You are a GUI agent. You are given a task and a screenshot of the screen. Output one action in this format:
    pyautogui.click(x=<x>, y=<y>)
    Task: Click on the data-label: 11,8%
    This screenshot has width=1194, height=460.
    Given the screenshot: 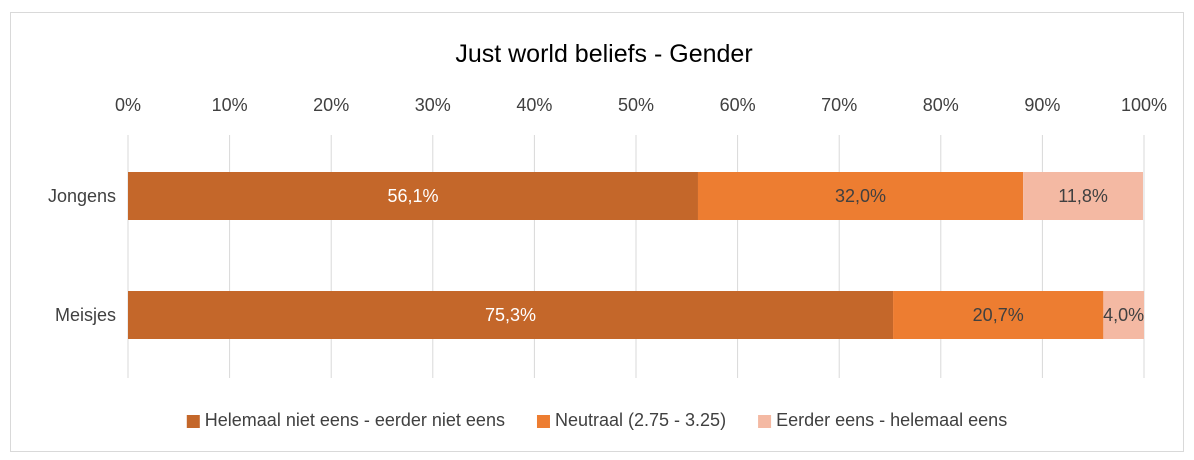 What is the action you would take?
    pyautogui.click(x=1083, y=196)
    